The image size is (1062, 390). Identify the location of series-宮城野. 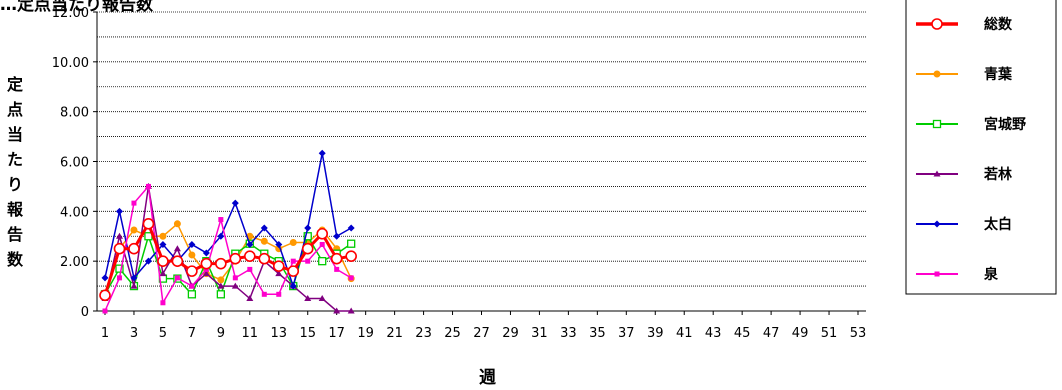
(228, 265).